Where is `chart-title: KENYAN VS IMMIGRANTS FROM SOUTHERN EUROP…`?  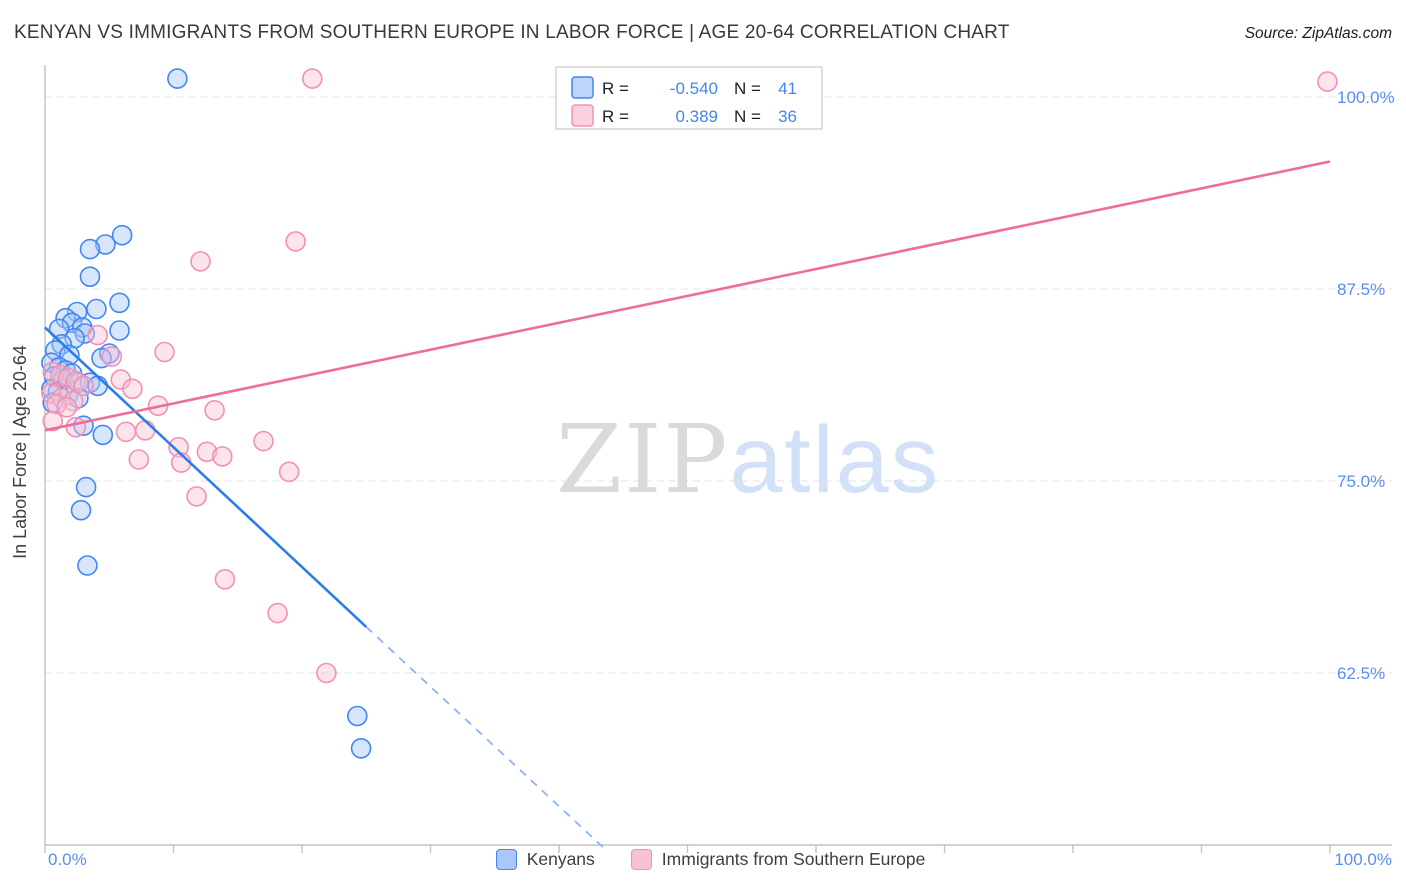 chart-title: KENYAN VS IMMIGRANTS FROM SOUTHERN EUROP… is located at coordinates (512, 32).